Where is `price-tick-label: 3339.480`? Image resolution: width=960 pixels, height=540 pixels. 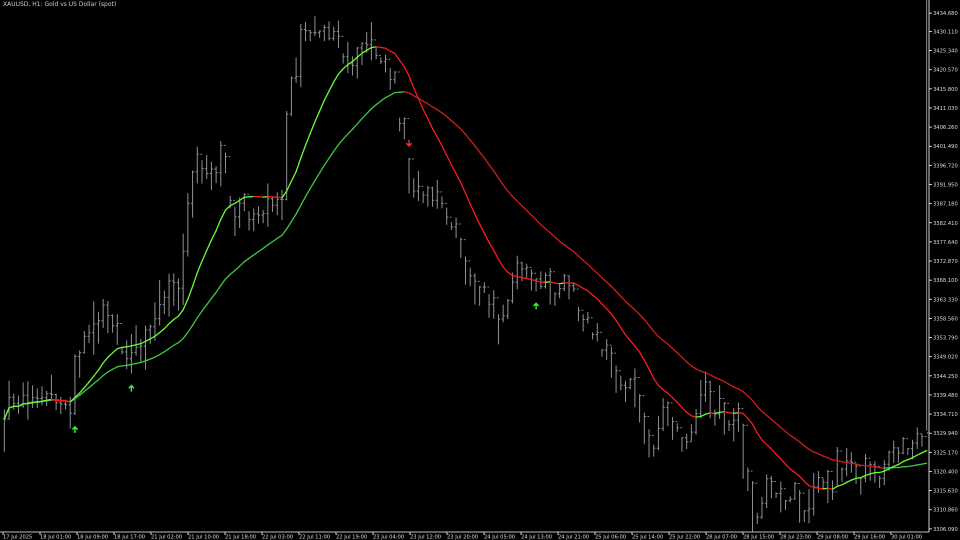 price-tick-label: 3339.480 is located at coordinates (945, 396).